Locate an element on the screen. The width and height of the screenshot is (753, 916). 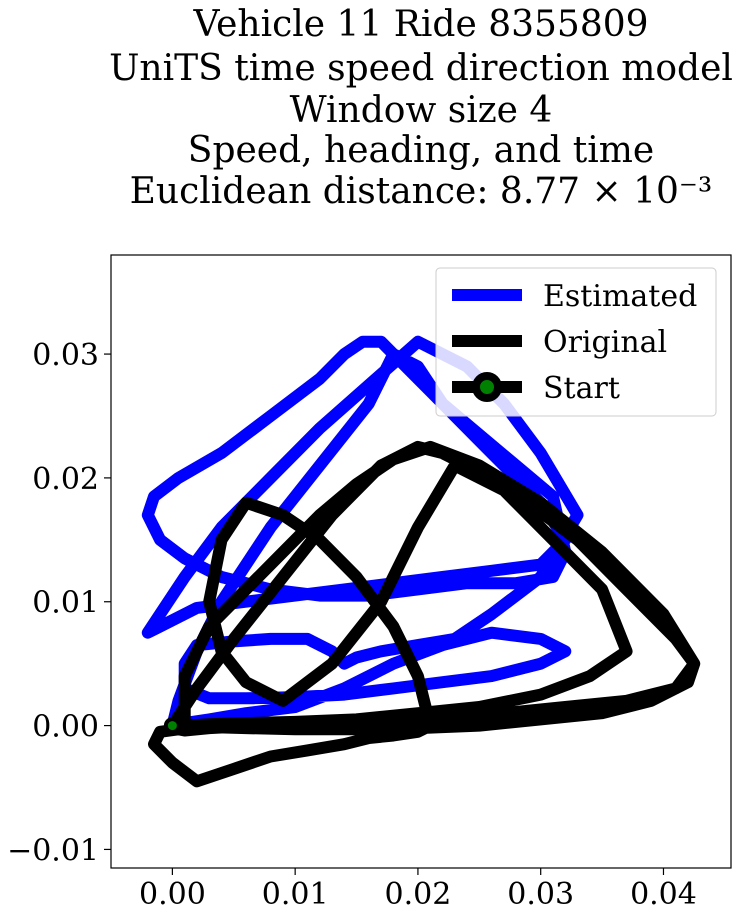
legend-label-estimated: Estimated is located at coordinates (620, 296).